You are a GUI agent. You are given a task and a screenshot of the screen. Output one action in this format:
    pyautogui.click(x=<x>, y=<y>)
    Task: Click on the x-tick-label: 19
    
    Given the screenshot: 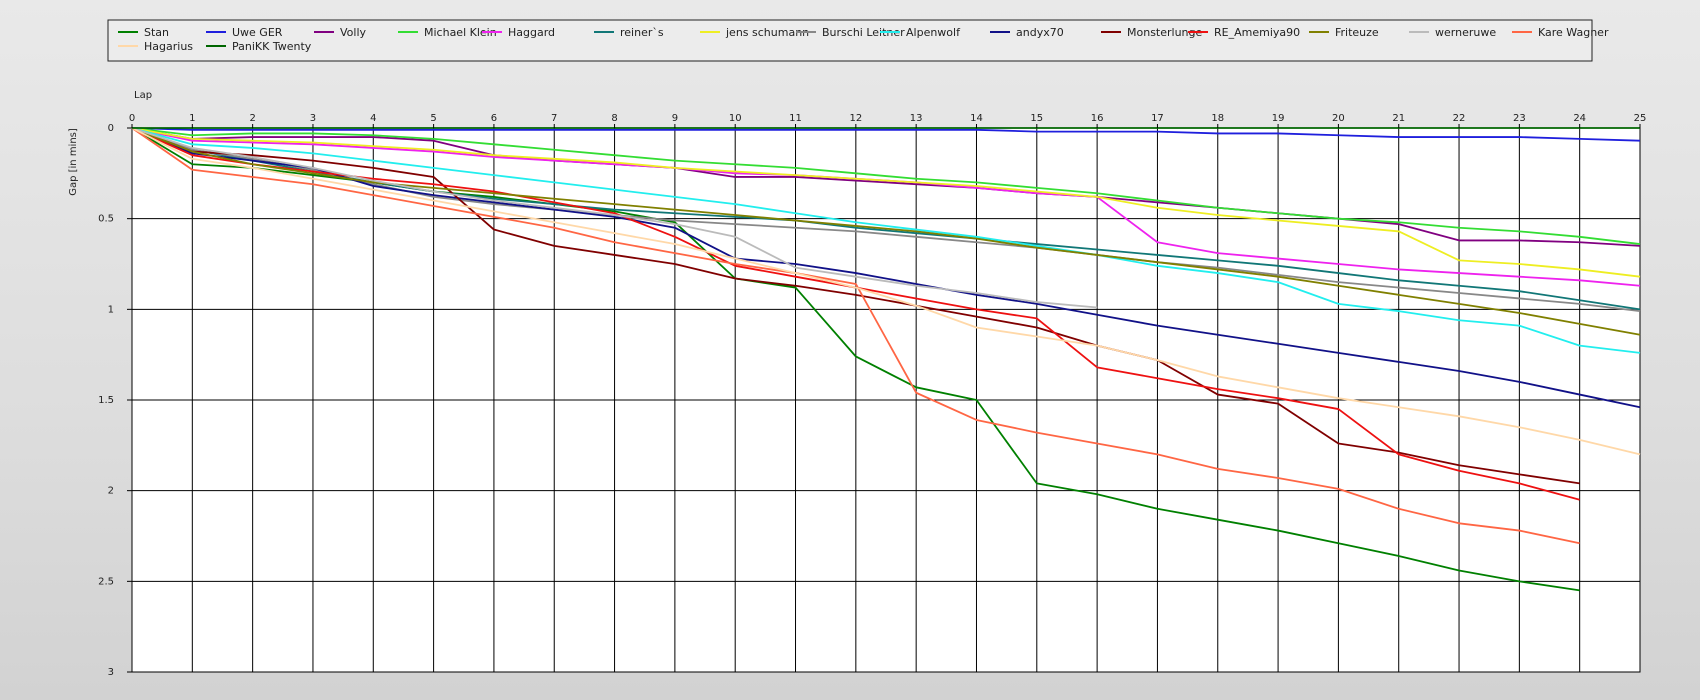 What is the action you would take?
    pyautogui.click(x=1278, y=118)
    